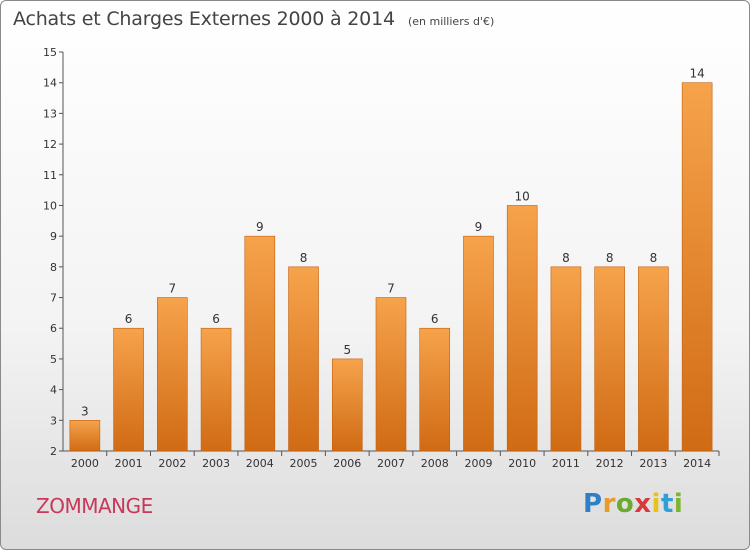 This screenshot has width=750, height=550. I want to click on x-tick-label: 2006, so click(347, 463).